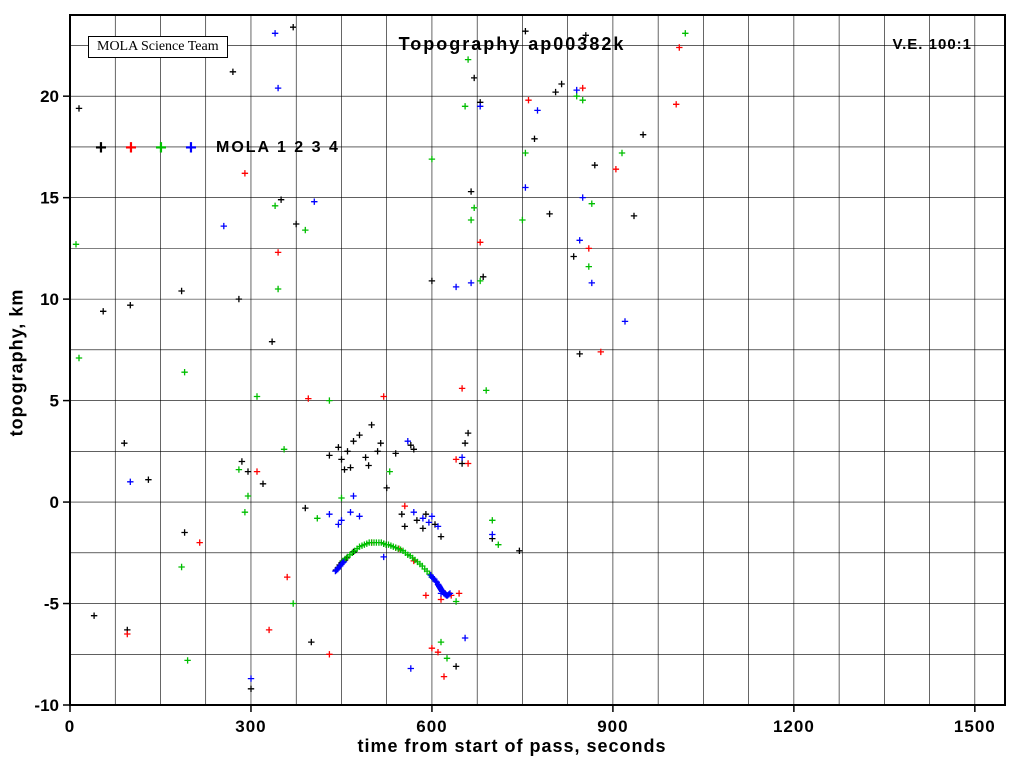 The width and height of the screenshot is (1024, 768). What do you see at coordinates (54, 502) in the screenshot?
I see `y-tick-label: 0` at bounding box center [54, 502].